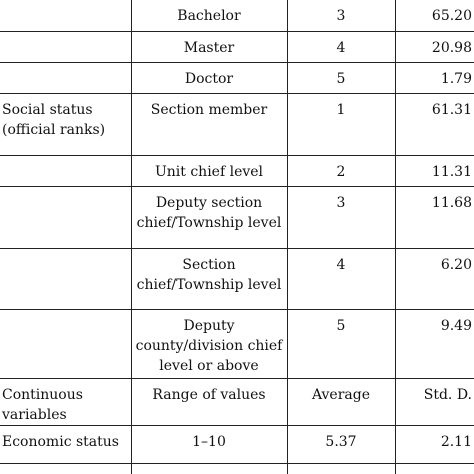 The image size is (474, 474). What do you see at coordinates (456, 325) in the screenshot?
I see `cell-text: 9.49` at bounding box center [456, 325].